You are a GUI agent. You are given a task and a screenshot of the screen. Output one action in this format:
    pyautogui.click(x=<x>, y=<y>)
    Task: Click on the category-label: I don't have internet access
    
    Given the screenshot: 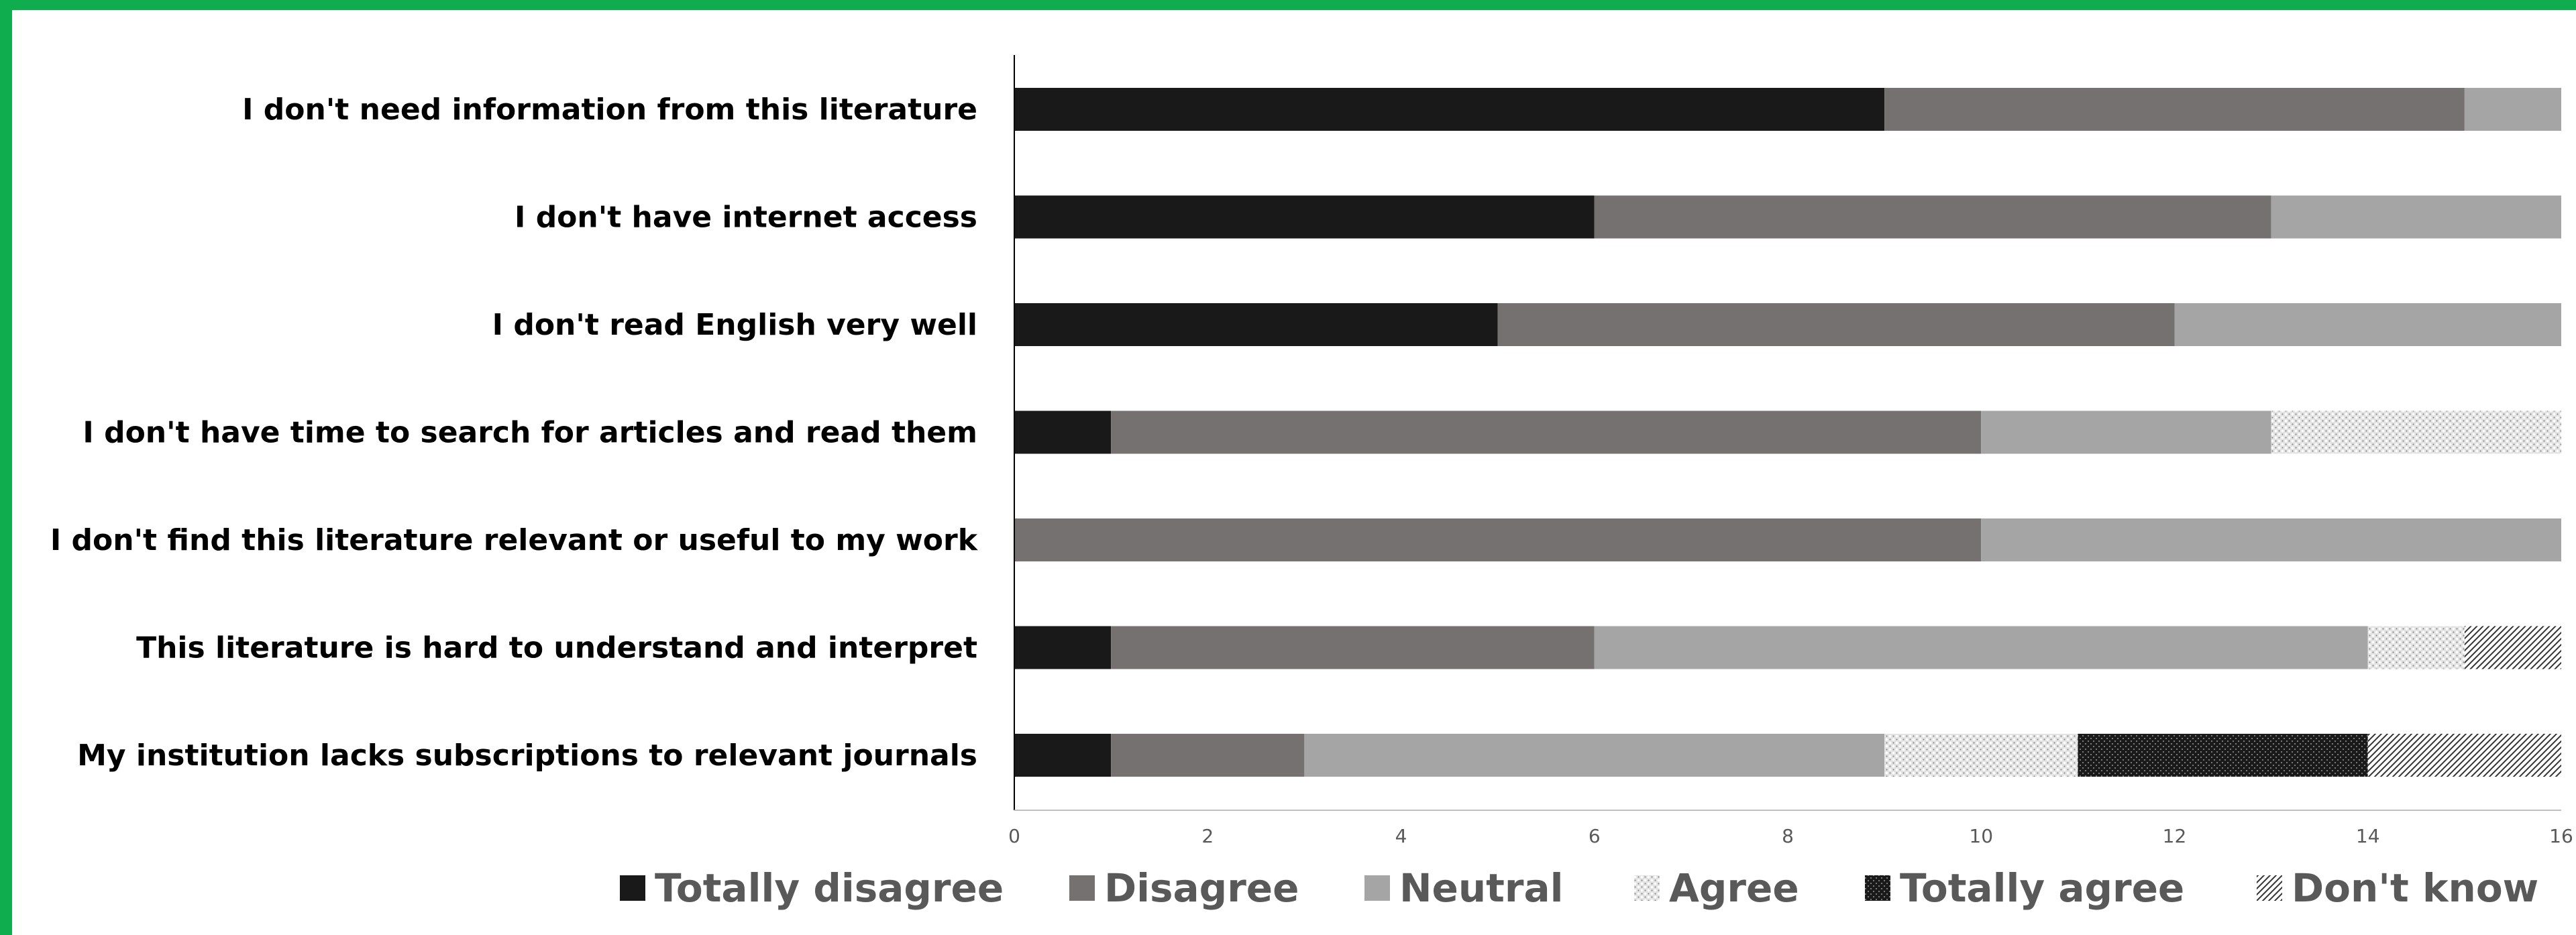 What is the action you would take?
    pyautogui.click(x=746, y=218)
    